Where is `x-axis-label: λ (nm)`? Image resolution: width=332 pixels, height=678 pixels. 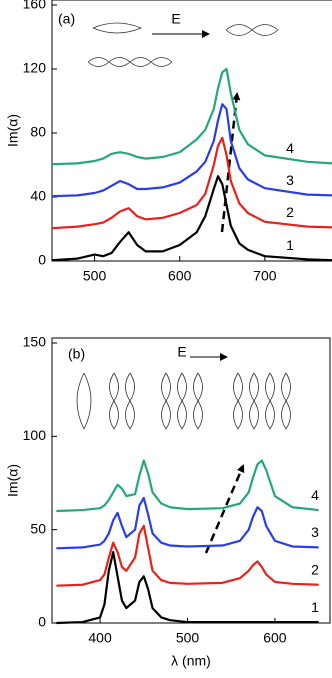 x-axis-label: λ (nm) is located at coordinates (191, 661).